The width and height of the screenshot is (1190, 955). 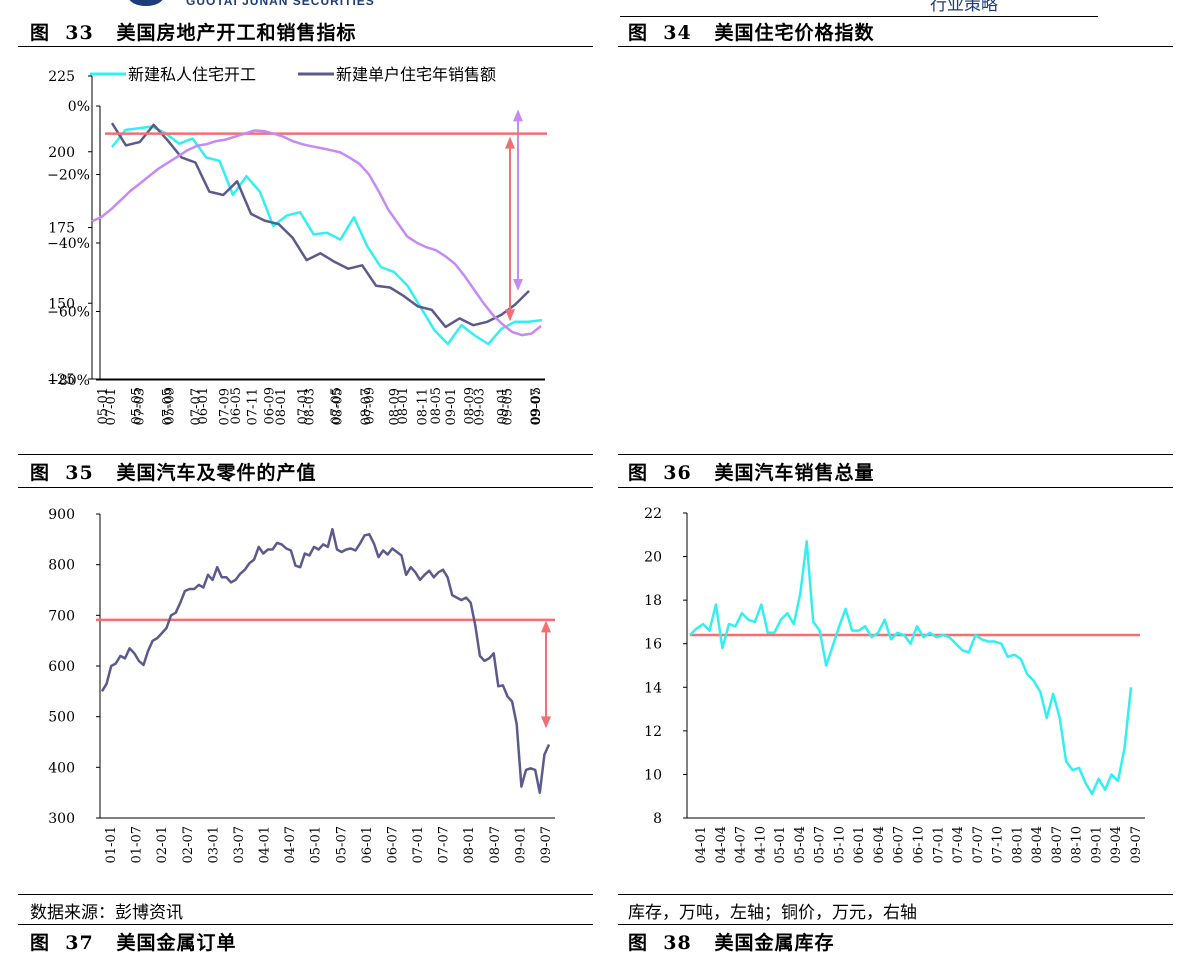 I want to click on panel-title-36: 图 36 美国汽车销售总量, so click(x=751, y=473).